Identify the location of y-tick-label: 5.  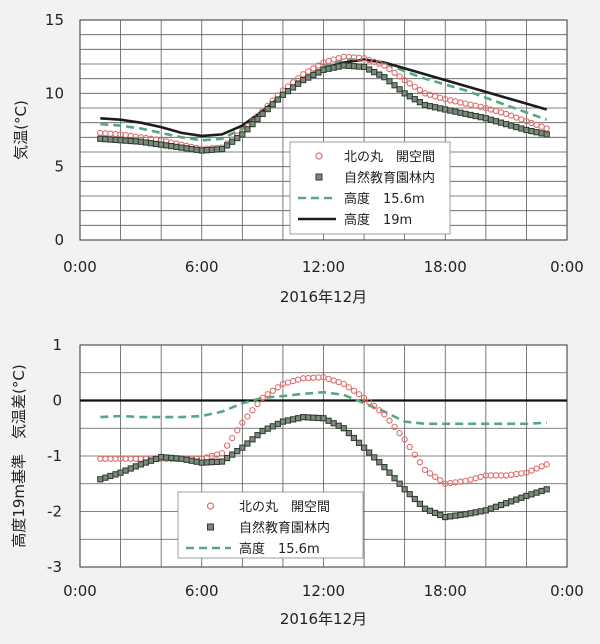
(59, 167).